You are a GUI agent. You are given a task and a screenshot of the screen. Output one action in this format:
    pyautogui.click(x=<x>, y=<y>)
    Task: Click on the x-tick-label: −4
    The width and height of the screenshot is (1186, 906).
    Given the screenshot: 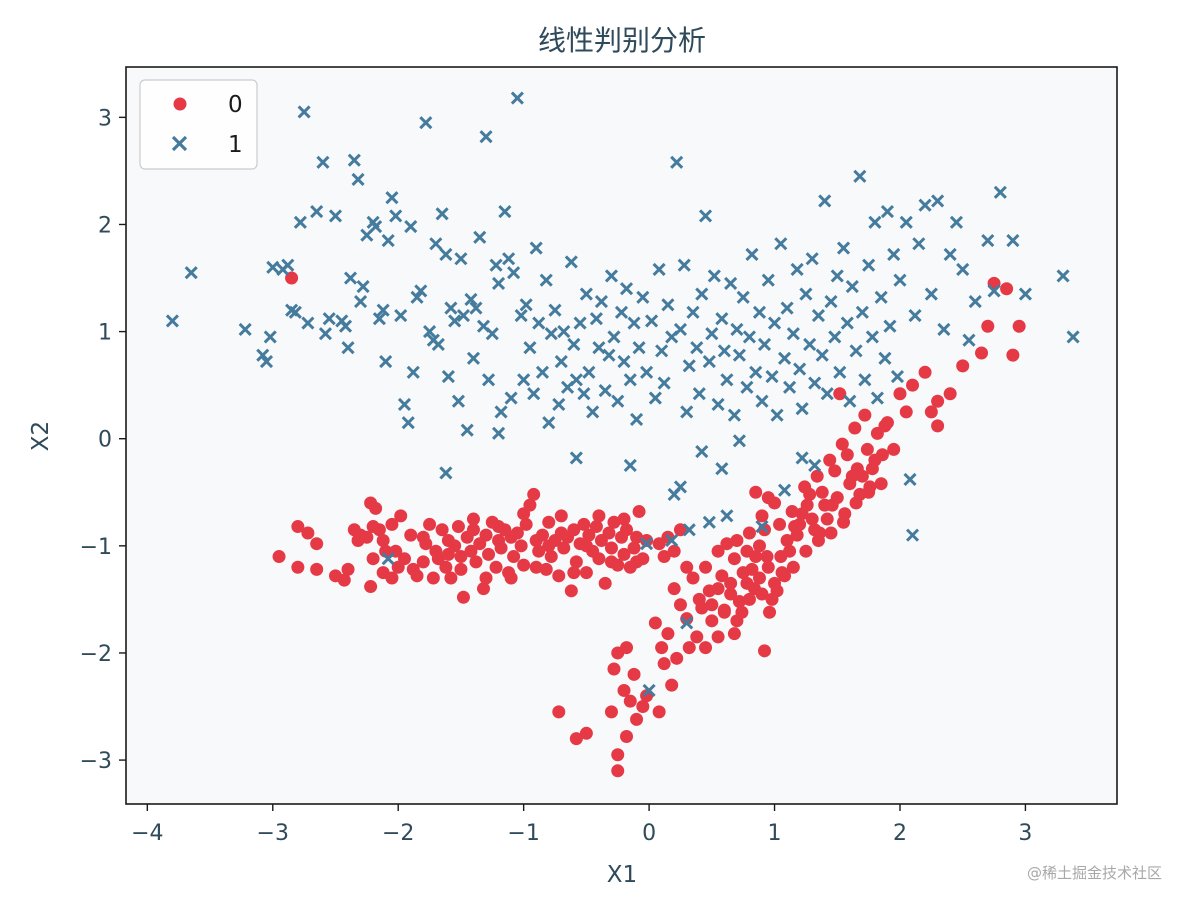 What is the action you would take?
    pyautogui.click(x=147, y=833)
    